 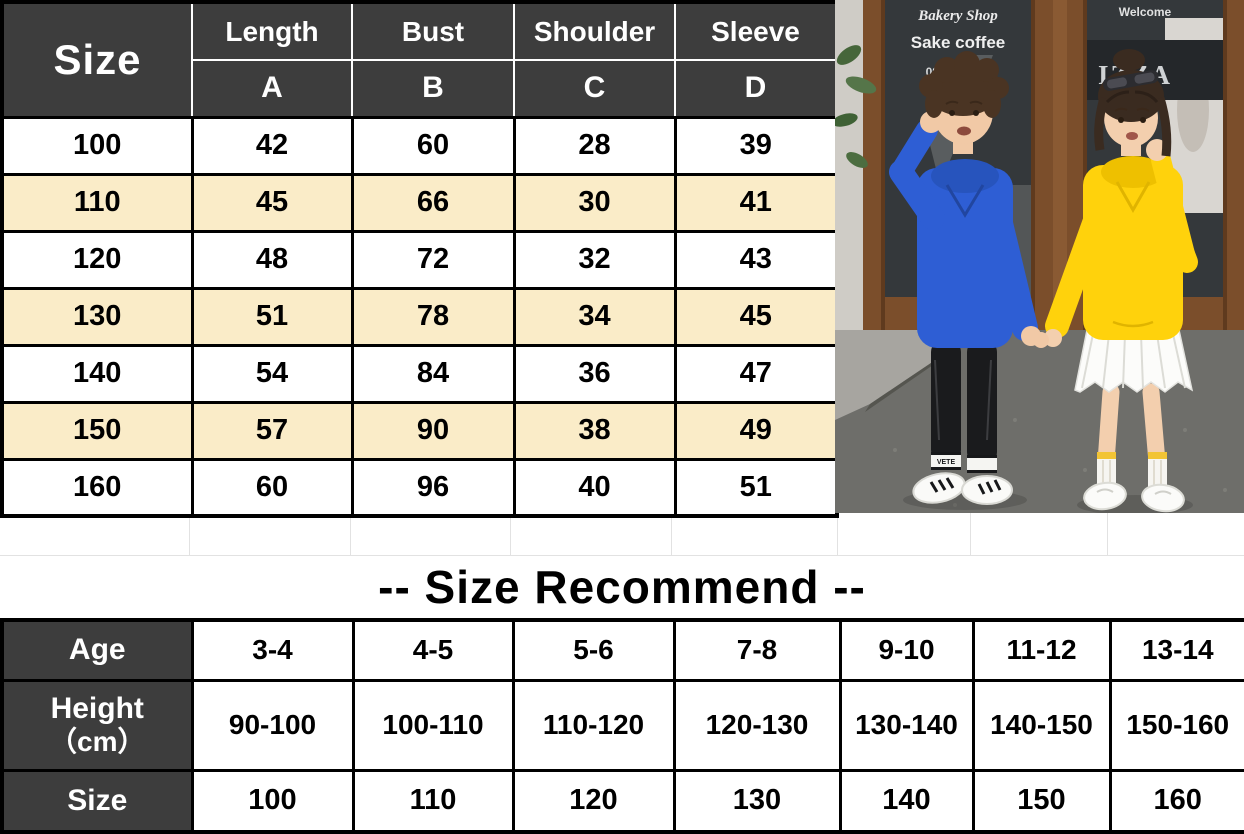 I want to click on rec-size-cell: 100, so click(x=272, y=801).